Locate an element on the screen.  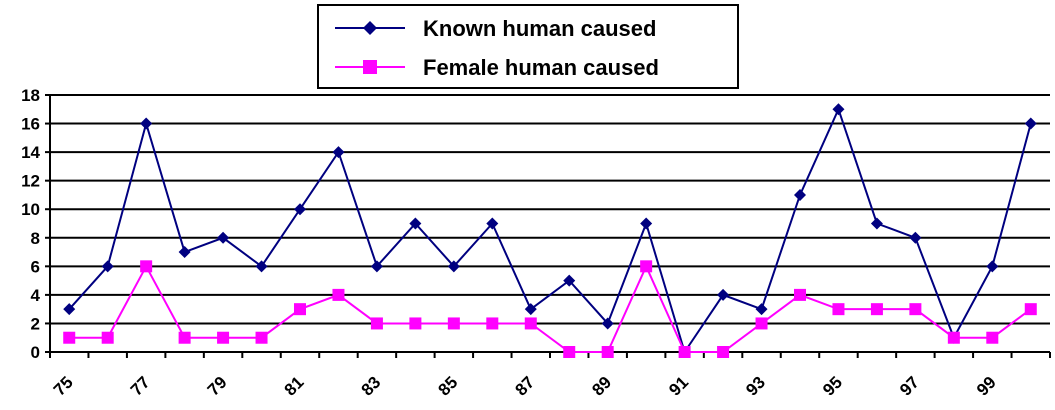
x-tick-label: 99 is located at coordinates (986, 386).